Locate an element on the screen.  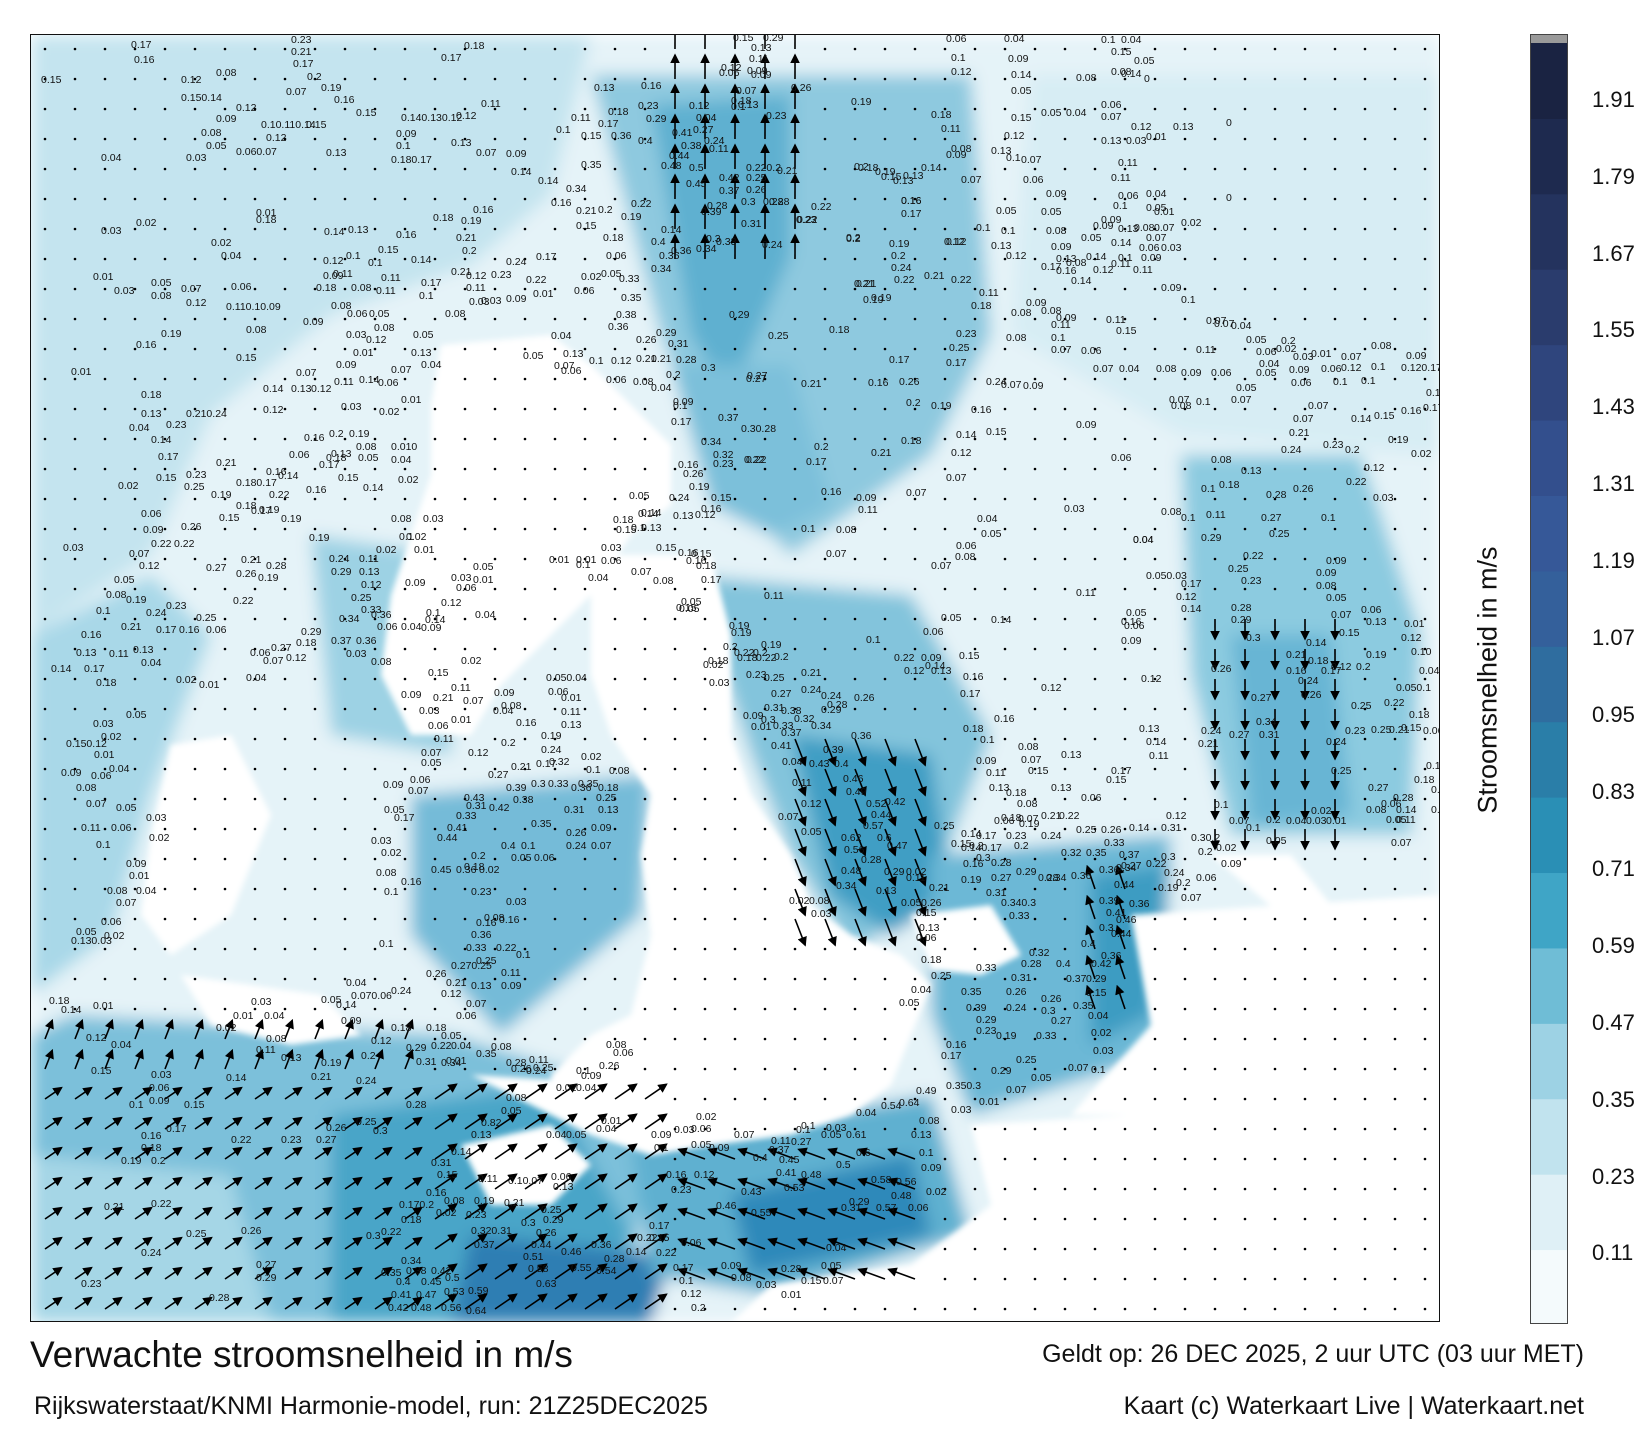
speed-label: 0.29 is located at coordinates (1241, 620).